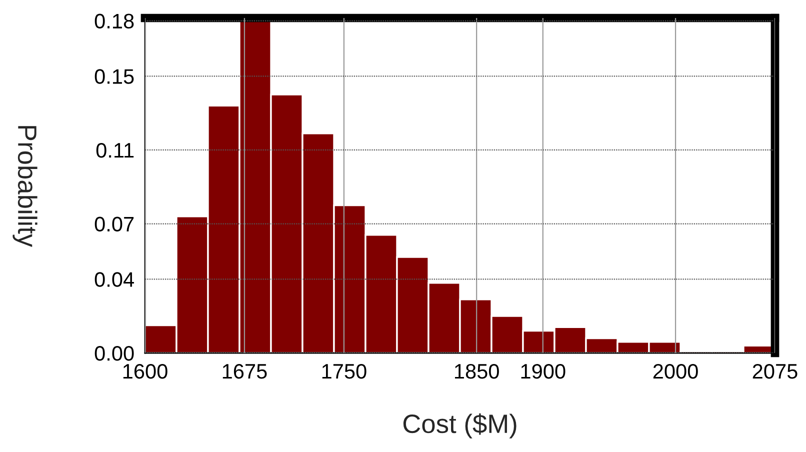 The height and width of the screenshot is (452, 806). Describe the element at coordinates (459, 425) in the screenshot. I see `x-axis-title: Cost ($M)` at that location.